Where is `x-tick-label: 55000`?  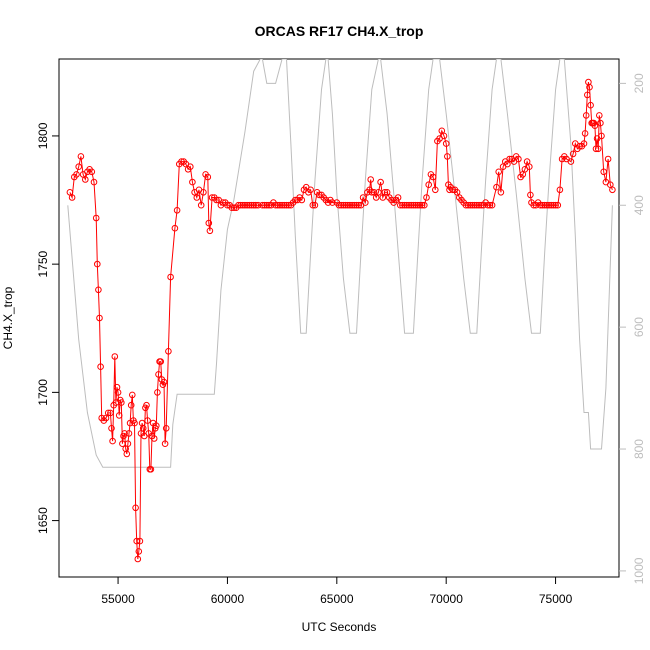
x-tick-label: 55000 is located at coordinates (118, 599).